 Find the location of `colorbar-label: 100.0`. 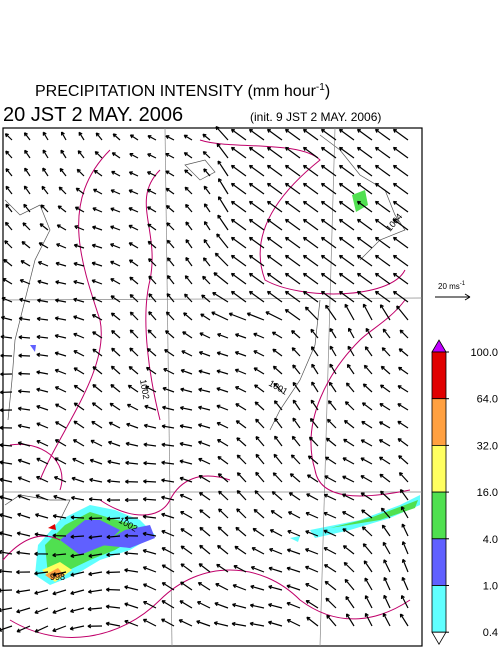

colorbar-label: 100.0 is located at coordinates (484, 353).